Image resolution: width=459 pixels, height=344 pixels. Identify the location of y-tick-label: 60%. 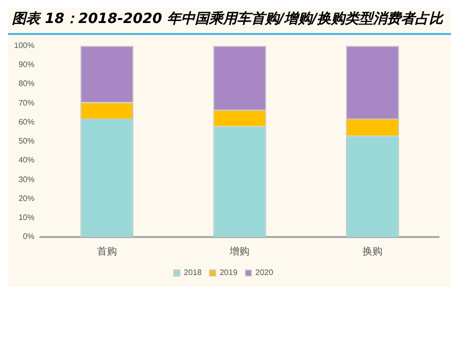
(26, 121).